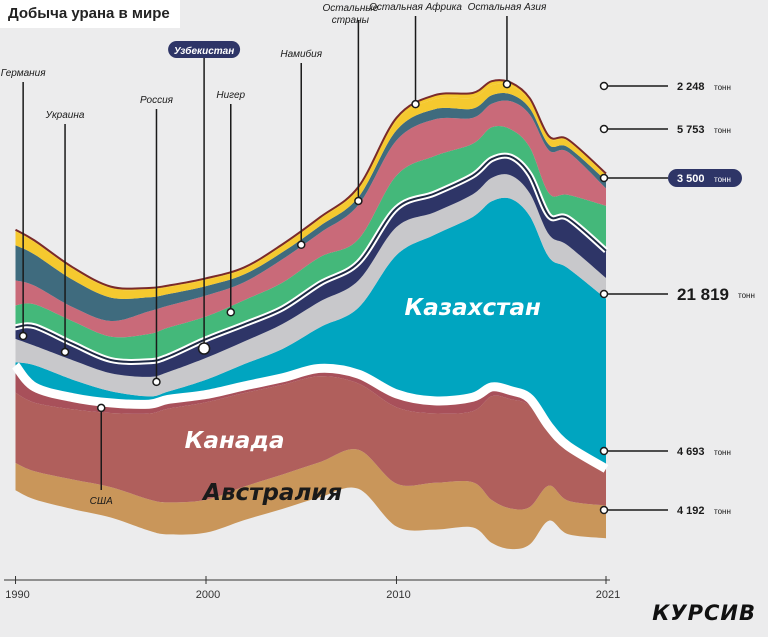  I want to click on callout-label-2: Россия, so click(157, 100).